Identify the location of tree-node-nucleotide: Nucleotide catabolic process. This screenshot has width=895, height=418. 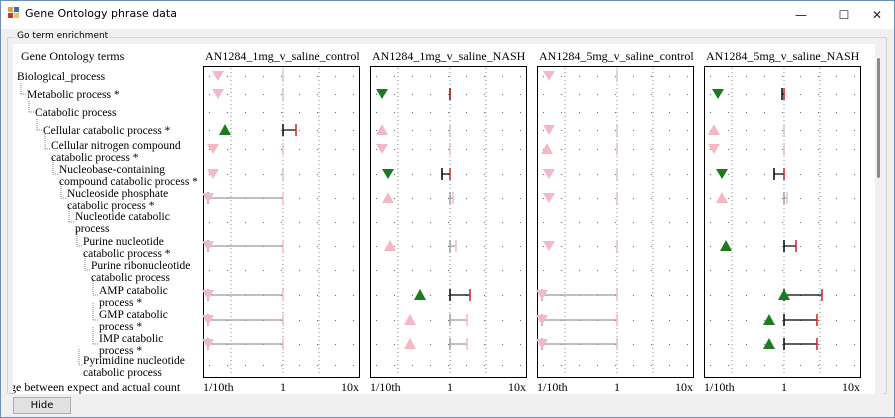
(122, 223).